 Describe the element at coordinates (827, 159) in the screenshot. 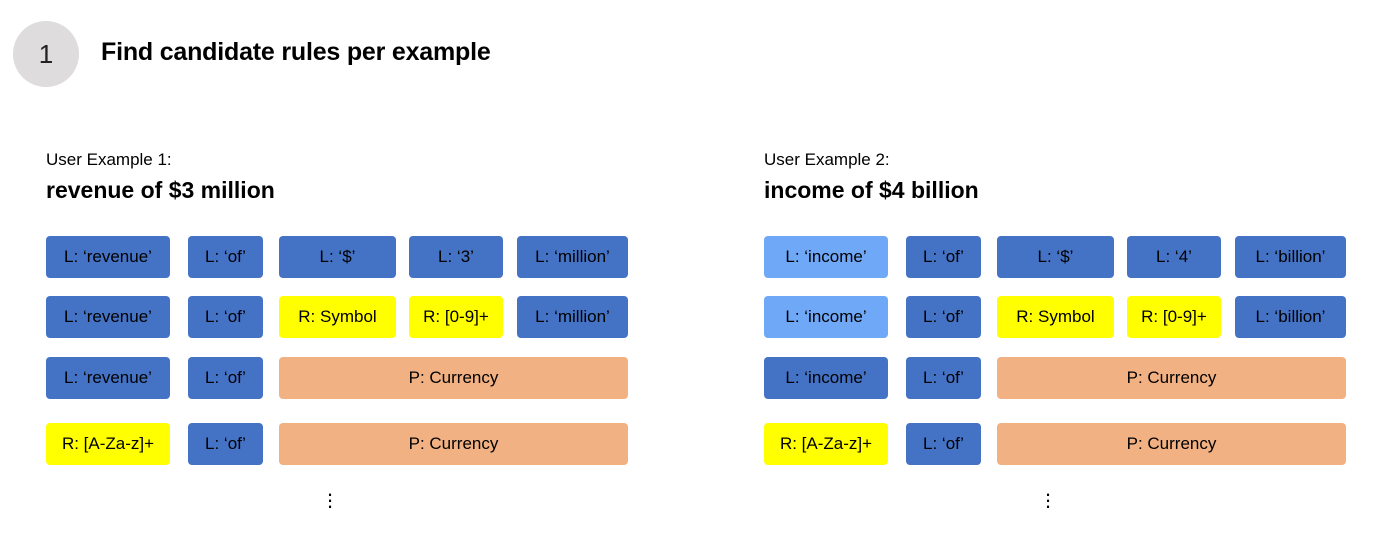

I see `example-label: User Example 2:` at that location.